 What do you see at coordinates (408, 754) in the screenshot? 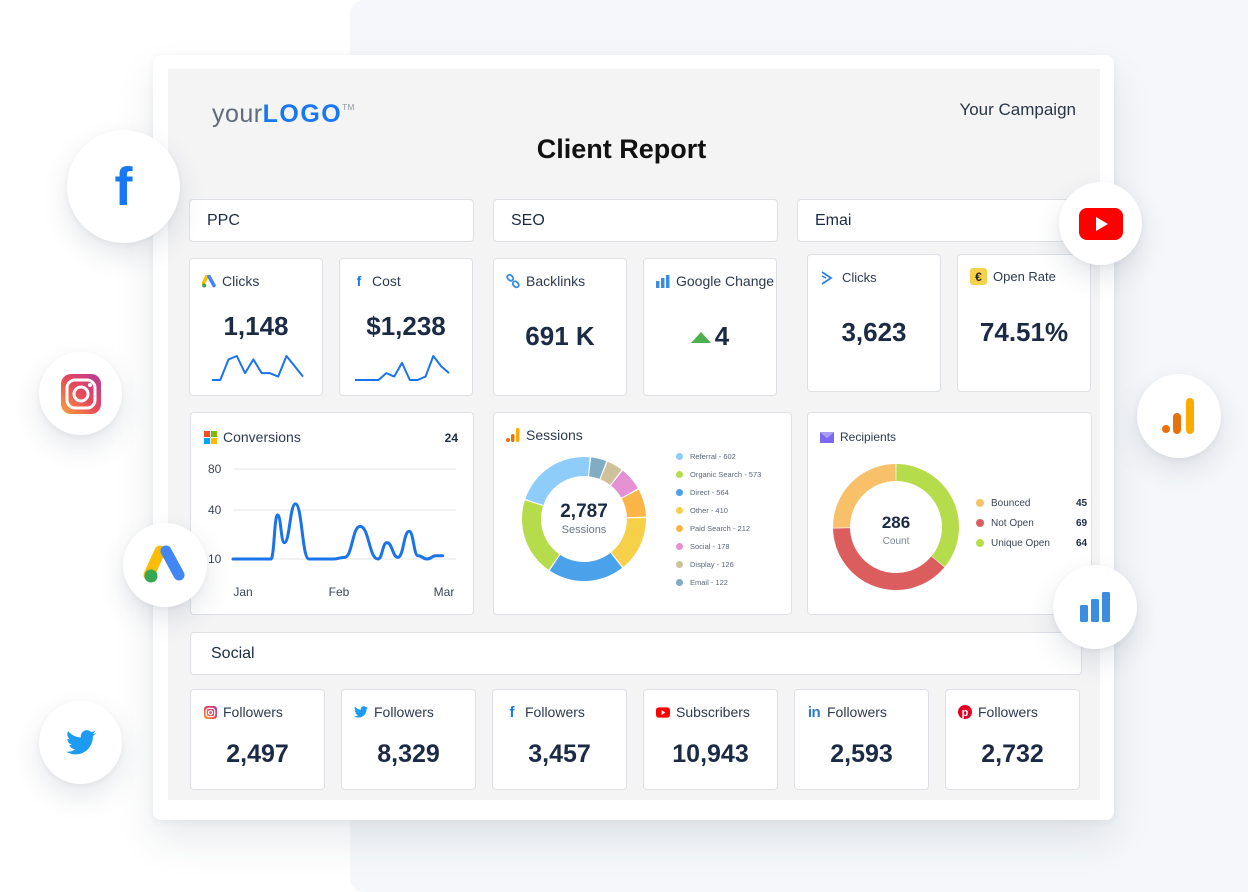
I see `card-value: 8,329` at bounding box center [408, 754].